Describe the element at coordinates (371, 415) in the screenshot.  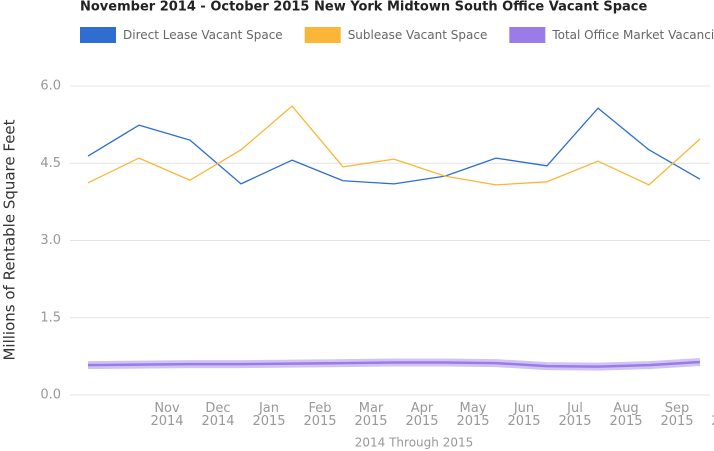
I see `x-tick-label: Mar 2015` at that location.